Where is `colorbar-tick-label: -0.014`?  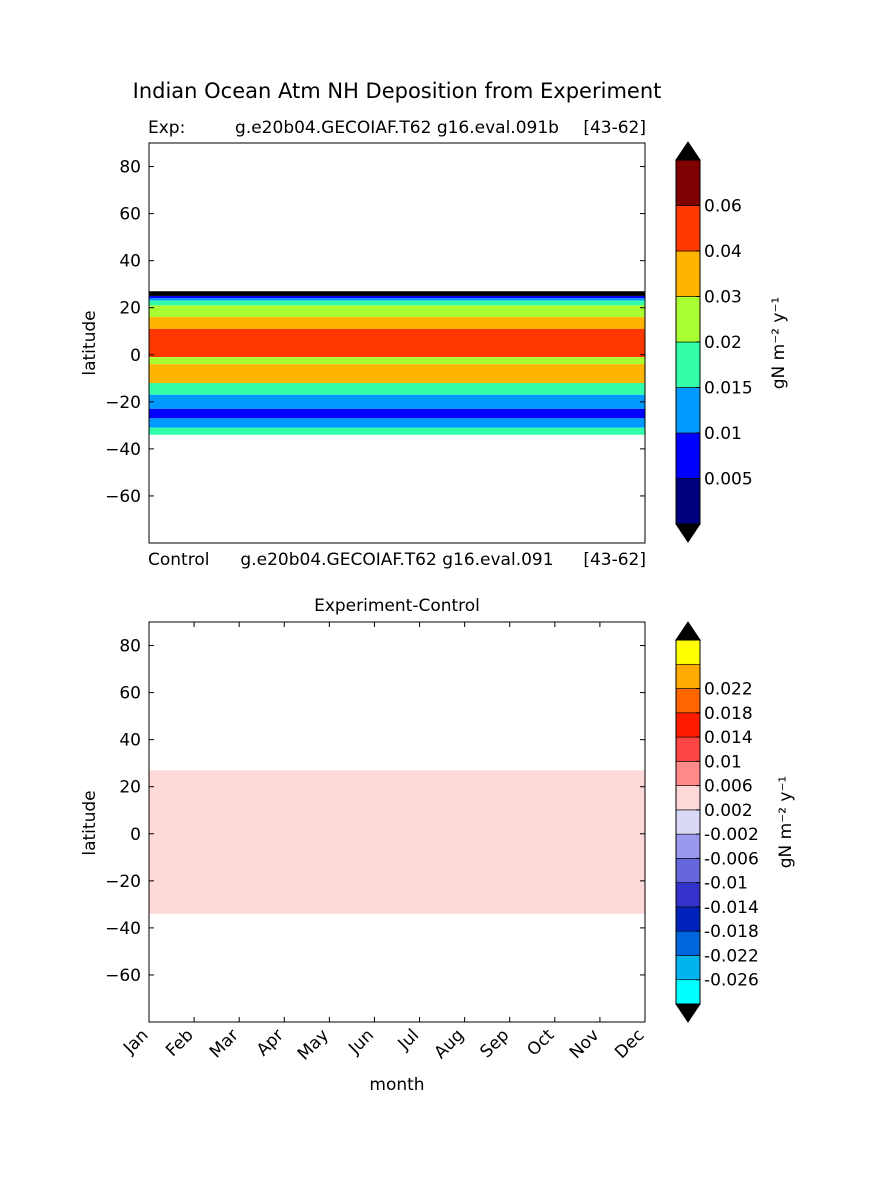 colorbar-tick-label: -0.014 is located at coordinates (731, 908).